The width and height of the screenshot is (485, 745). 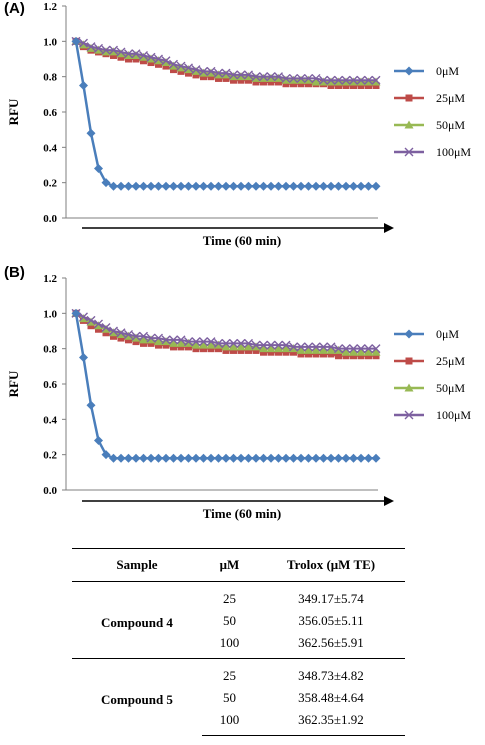 What do you see at coordinates (137, 697) in the screenshot?
I see `sample-cell: Compound 5` at bounding box center [137, 697].